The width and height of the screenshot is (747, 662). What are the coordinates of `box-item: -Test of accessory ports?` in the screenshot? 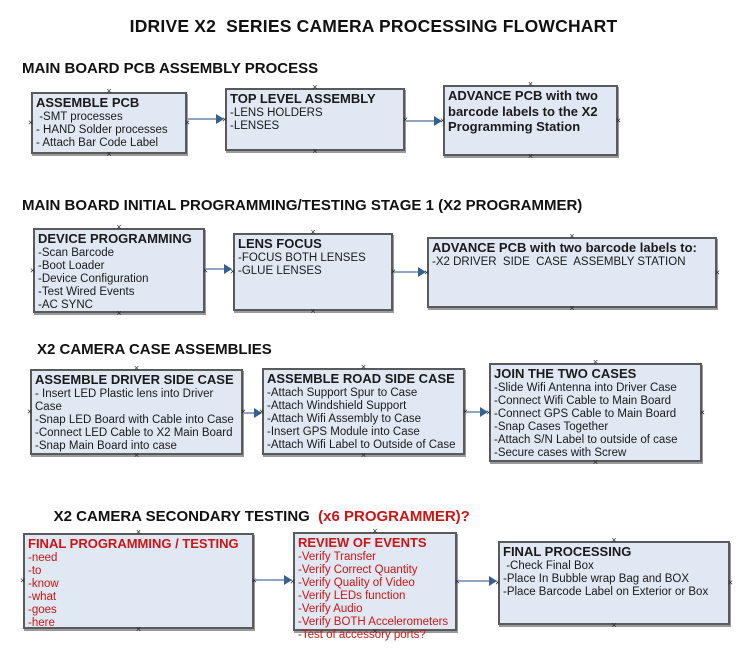 It's located at (362, 634).